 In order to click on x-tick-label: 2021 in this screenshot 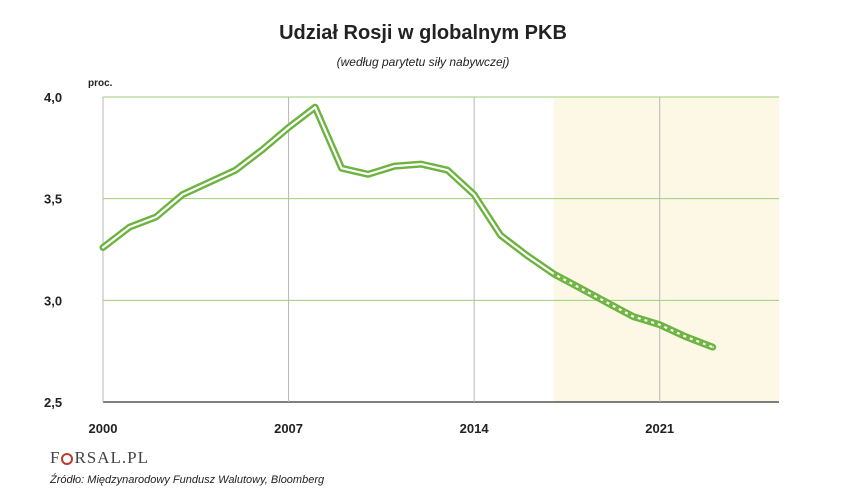, I will do `click(659, 428)`.